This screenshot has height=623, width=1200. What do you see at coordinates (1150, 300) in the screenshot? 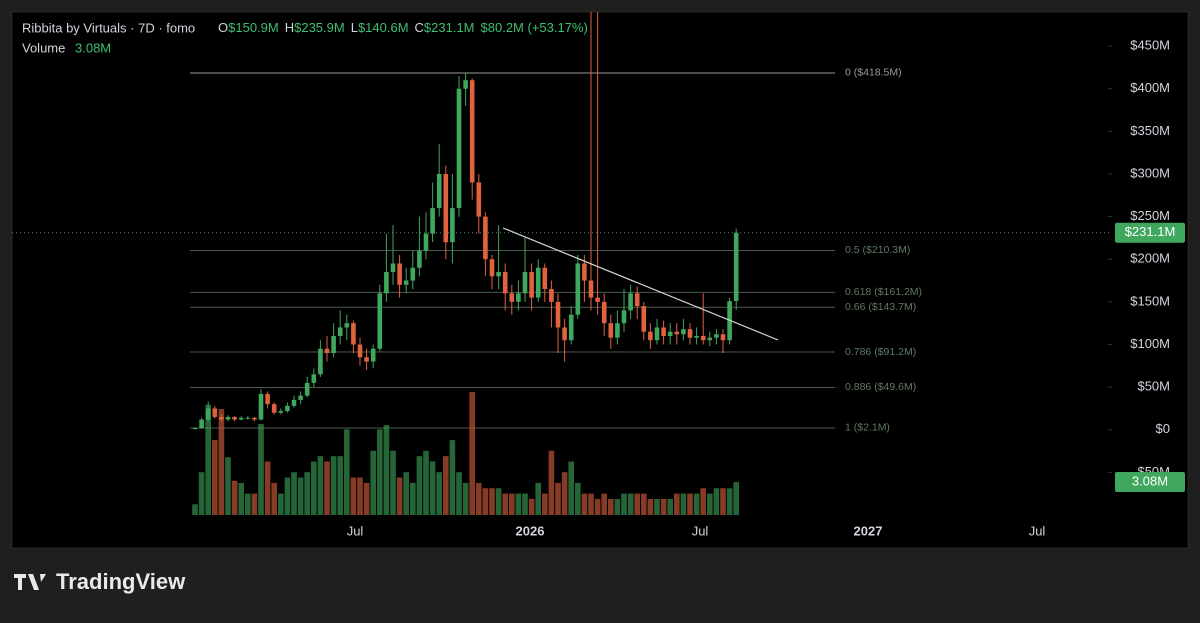
I see `y-tick-label: $150M` at bounding box center [1150, 300].